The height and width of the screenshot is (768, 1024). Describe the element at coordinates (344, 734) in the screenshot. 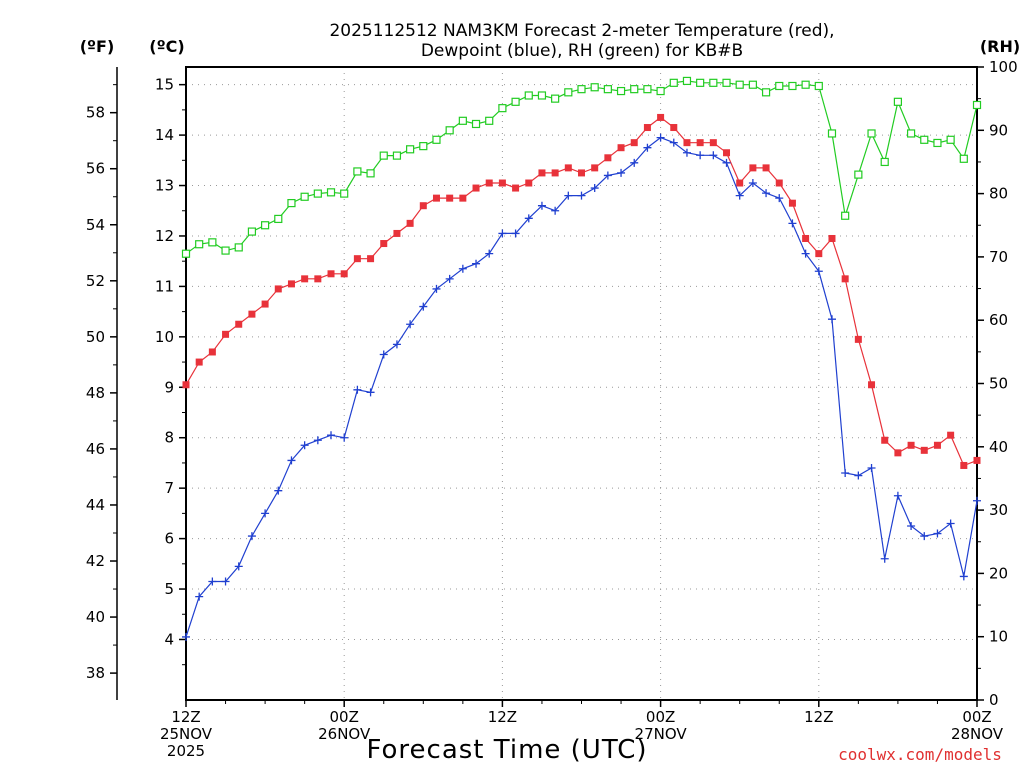

I see `x-tick-label: 26NOV` at that location.